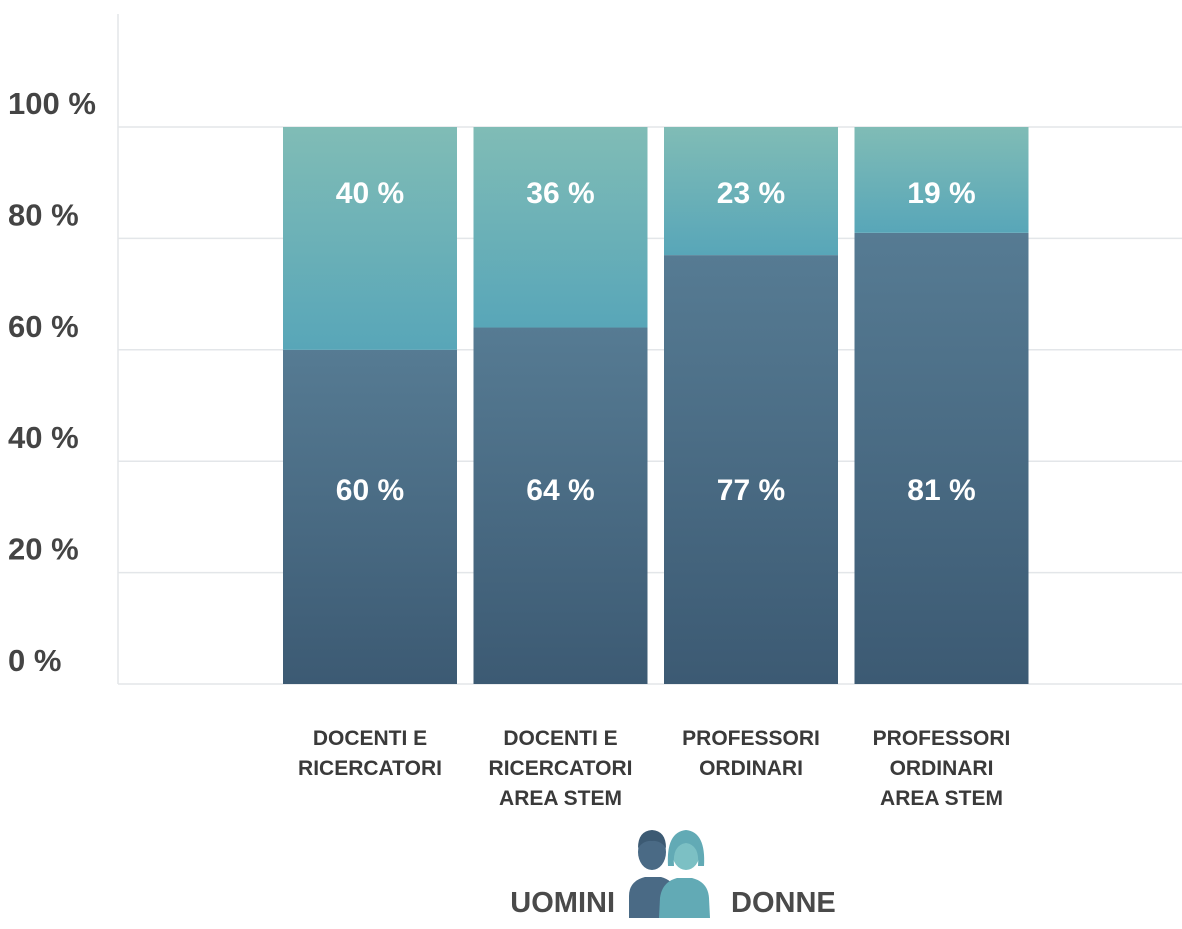 The image size is (1182, 929). I want to click on y-tick-label: 80 %, so click(43, 214).